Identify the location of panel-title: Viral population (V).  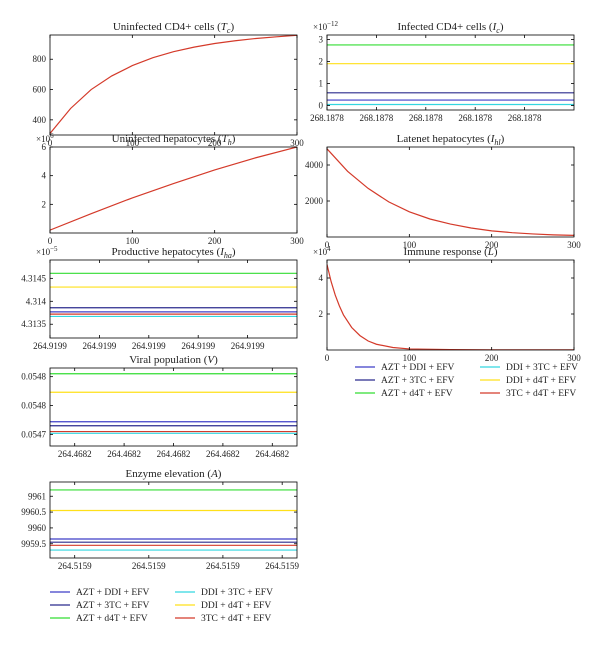
(173, 360).